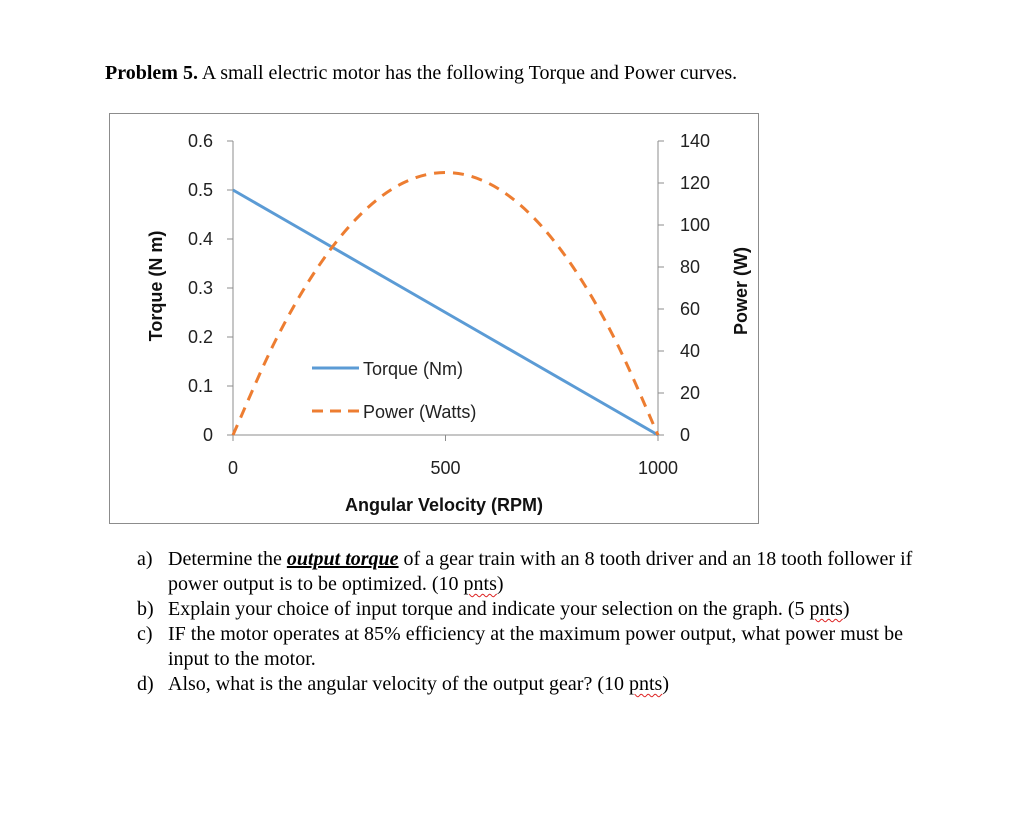 This screenshot has width=1024, height=826. Describe the element at coordinates (690, 393) in the screenshot. I see `y2-tick-label: 20` at that location.